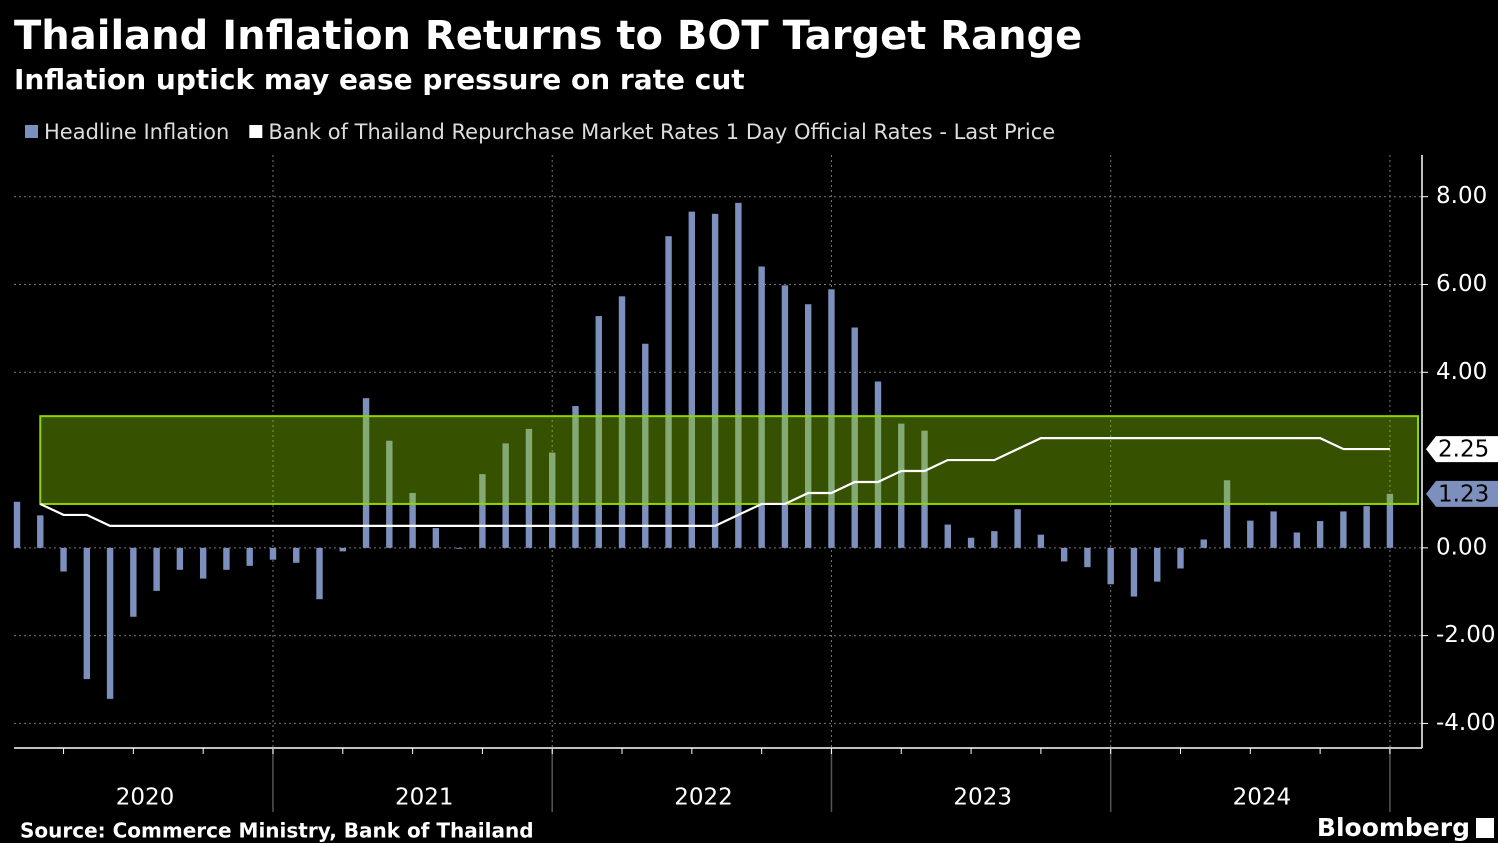  What do you see at coordinates (1485, 828) in the screenshot?
I see `brand-icon` at bounding box center [1485, 828].